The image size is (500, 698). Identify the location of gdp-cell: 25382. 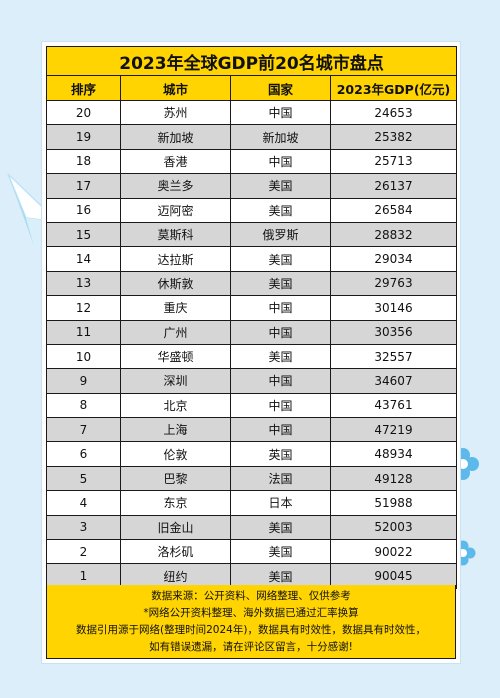
(393, 137).